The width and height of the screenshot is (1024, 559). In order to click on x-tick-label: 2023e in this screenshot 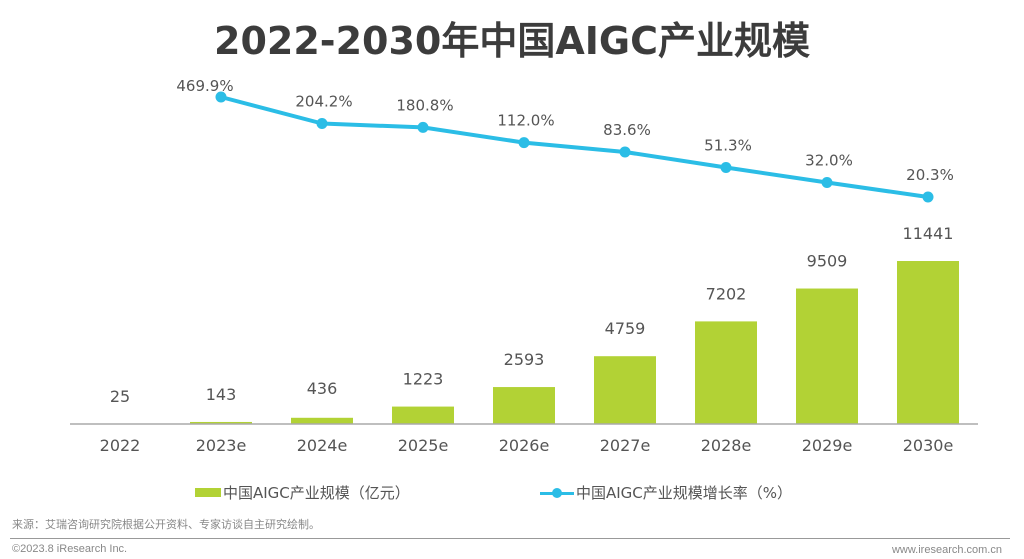, I will do `click(221, 445)`.